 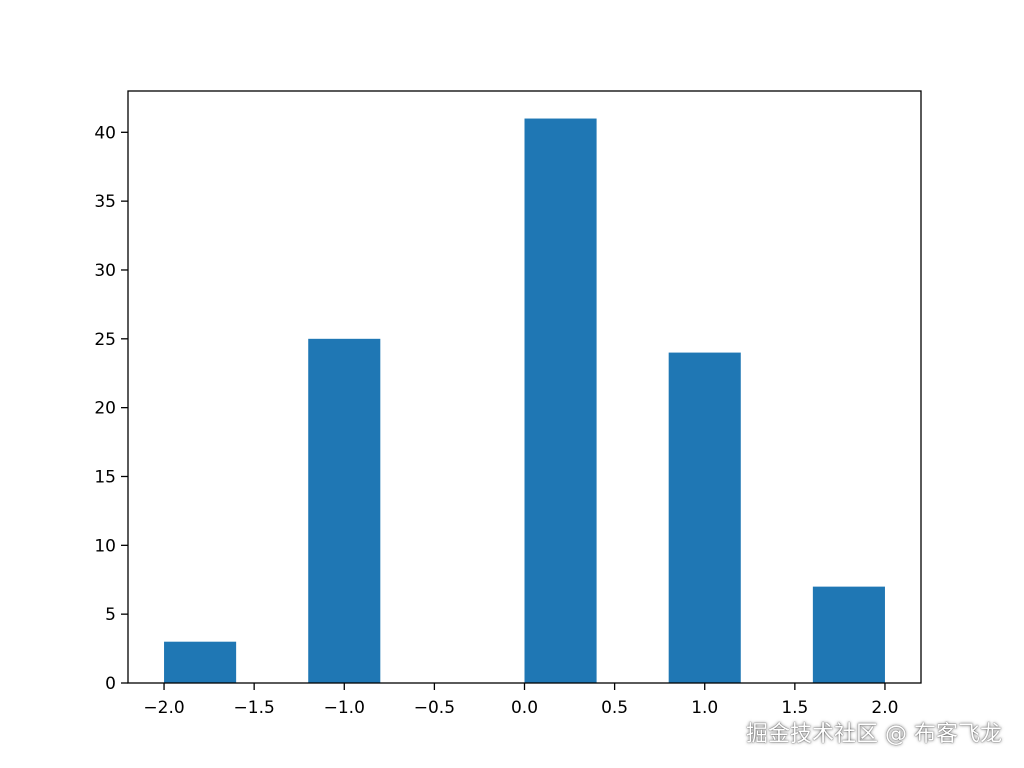 What do you see at coordinates (874, 734) in the screenshot?
I see `watermark: 掘金技术社区 @ 布客飞龙` at bounding box center [874, 734].